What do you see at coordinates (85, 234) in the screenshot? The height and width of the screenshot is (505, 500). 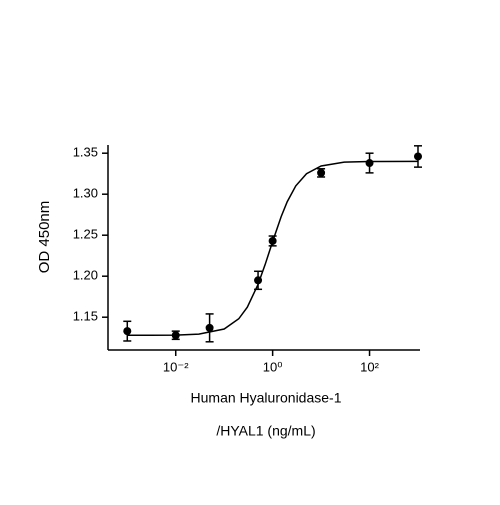 I see `y-tick-label: 1.25` at bounding box center [85, 234].